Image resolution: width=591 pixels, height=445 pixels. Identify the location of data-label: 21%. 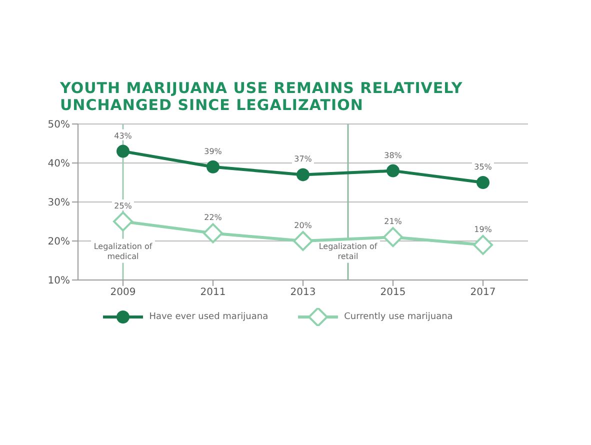
(393, 221).